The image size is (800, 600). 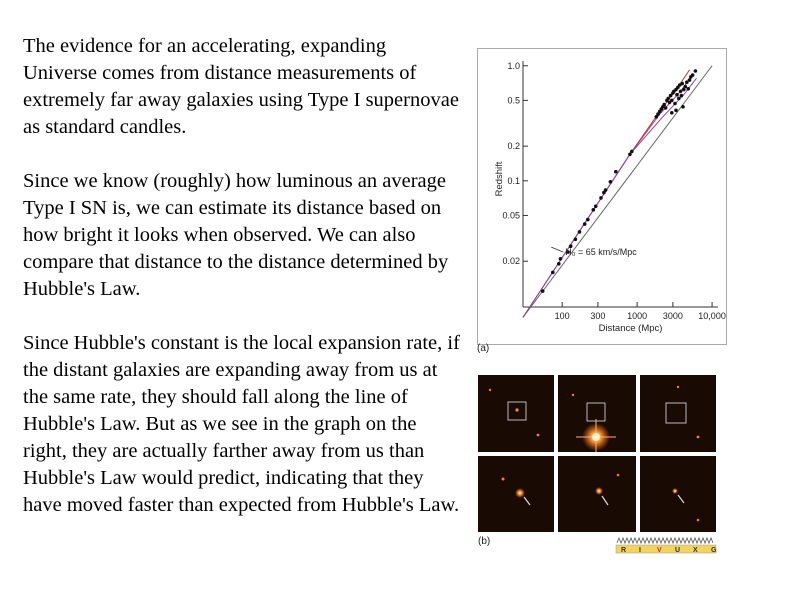 What do you see at coordinates (484, 541) in the screenshot?
I see `figure-b-label: (b)` at bounding box center [484, 541].